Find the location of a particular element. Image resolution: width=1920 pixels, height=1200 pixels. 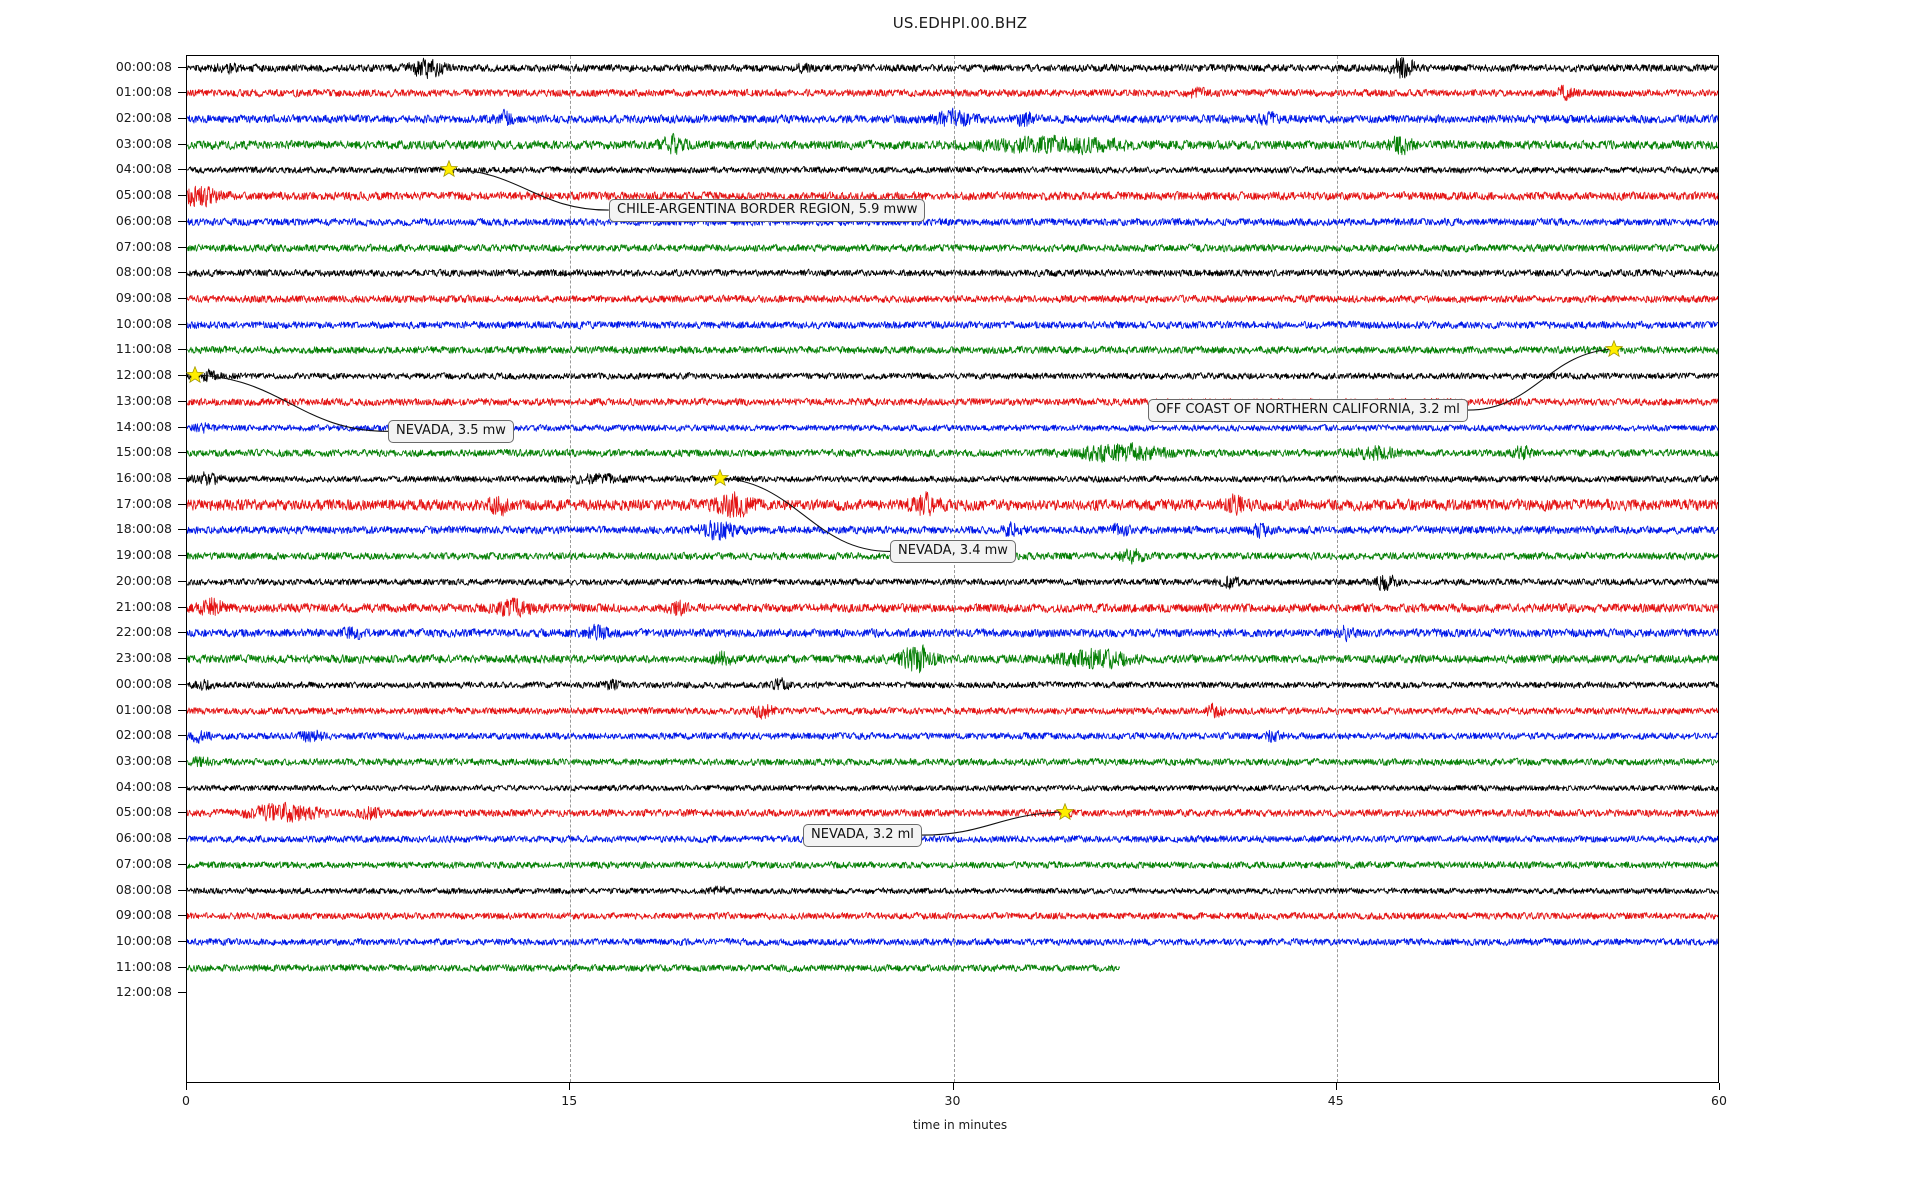

x-axis-label: 60 is located at coordinates (1719, 1100).